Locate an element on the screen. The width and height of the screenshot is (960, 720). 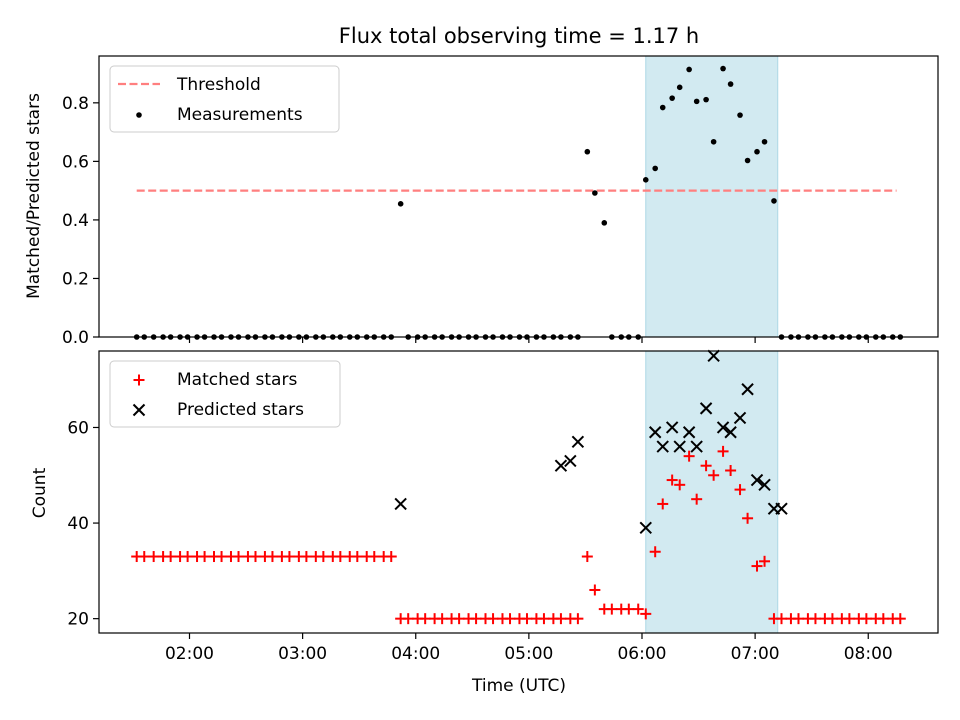
matched-legend-label: Matched stars is located at coordinates (237, 380).